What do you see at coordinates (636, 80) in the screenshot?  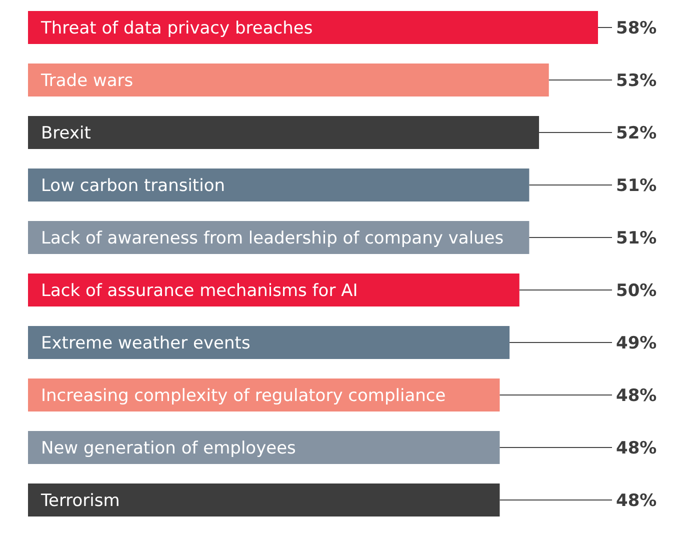 I see `data-label: 53%` at bounding box center [636, 80].